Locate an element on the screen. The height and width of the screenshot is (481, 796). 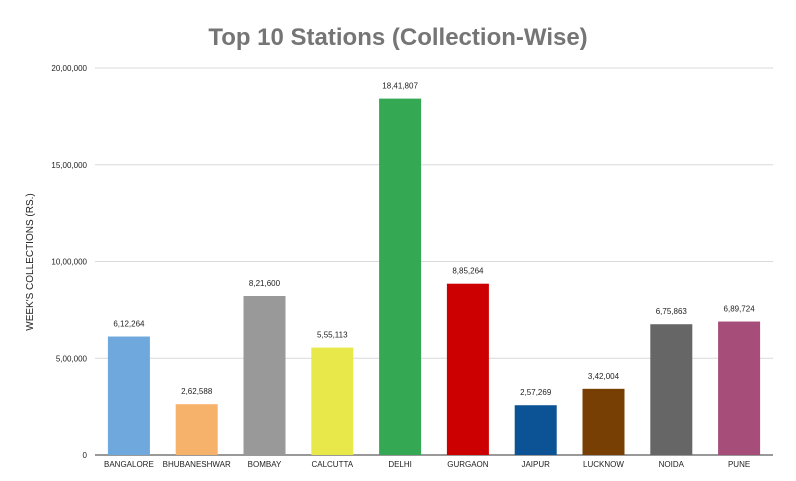
category-label: PUNE is located at coordinates (739, 464).